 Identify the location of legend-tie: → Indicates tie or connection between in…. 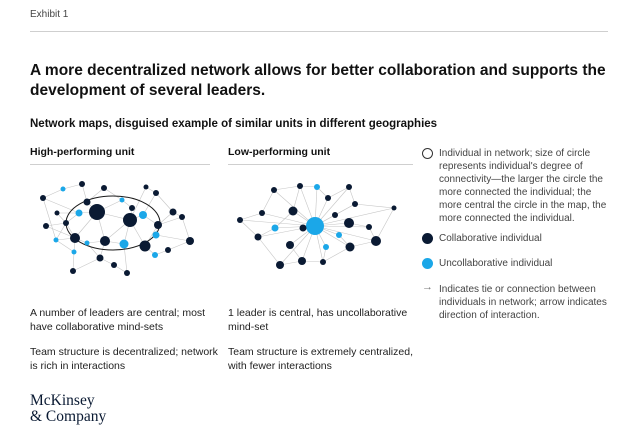
(517, 302).